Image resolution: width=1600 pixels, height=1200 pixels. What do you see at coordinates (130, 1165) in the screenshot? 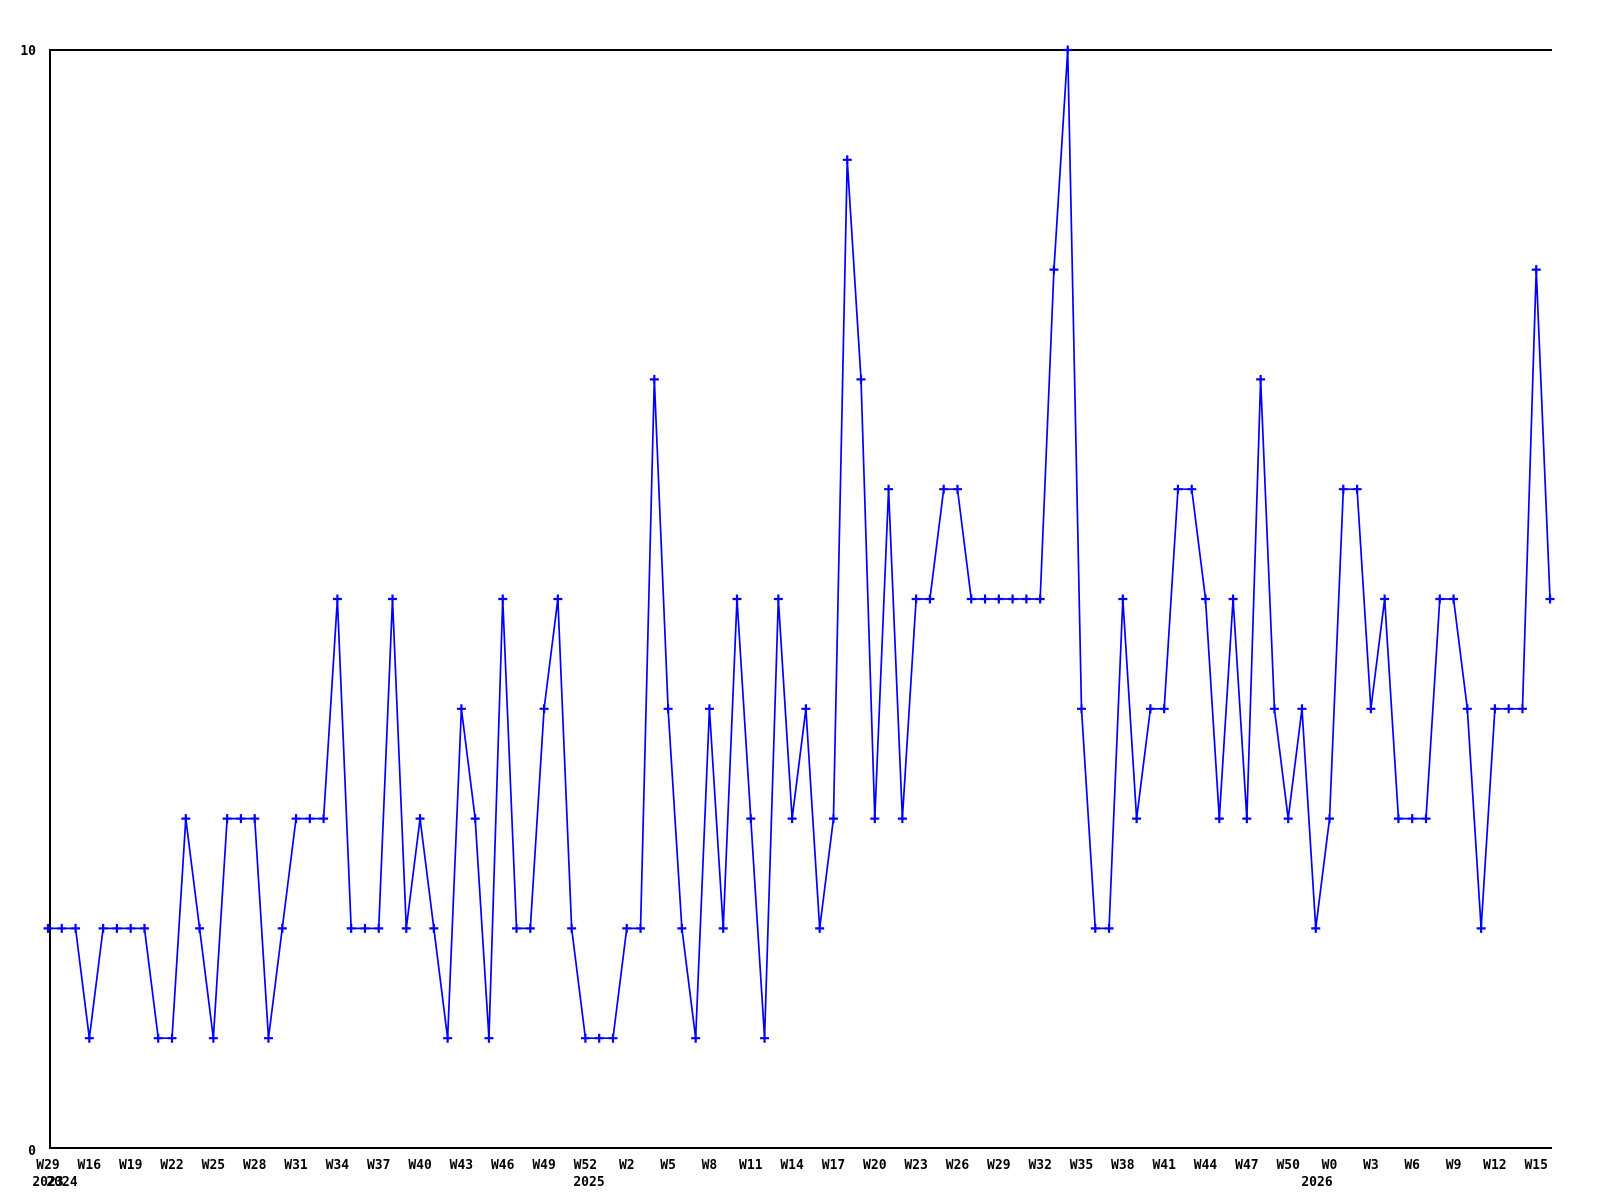
I see `x-tick-label: W19` at bounding box center [130, 1165].